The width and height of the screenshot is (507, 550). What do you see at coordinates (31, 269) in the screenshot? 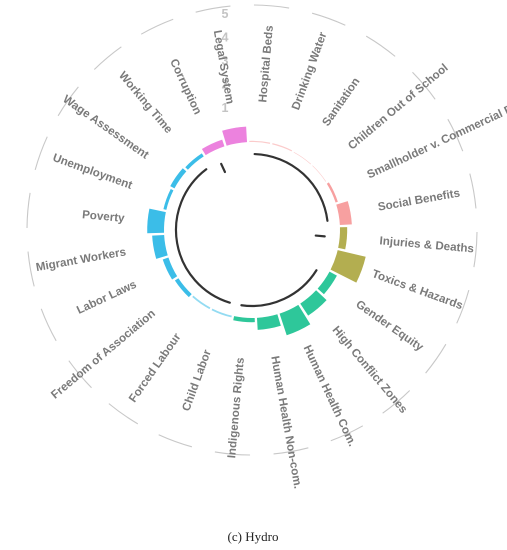
I see `outer-arc-migrant-workers` at bounding box center [31, 269].